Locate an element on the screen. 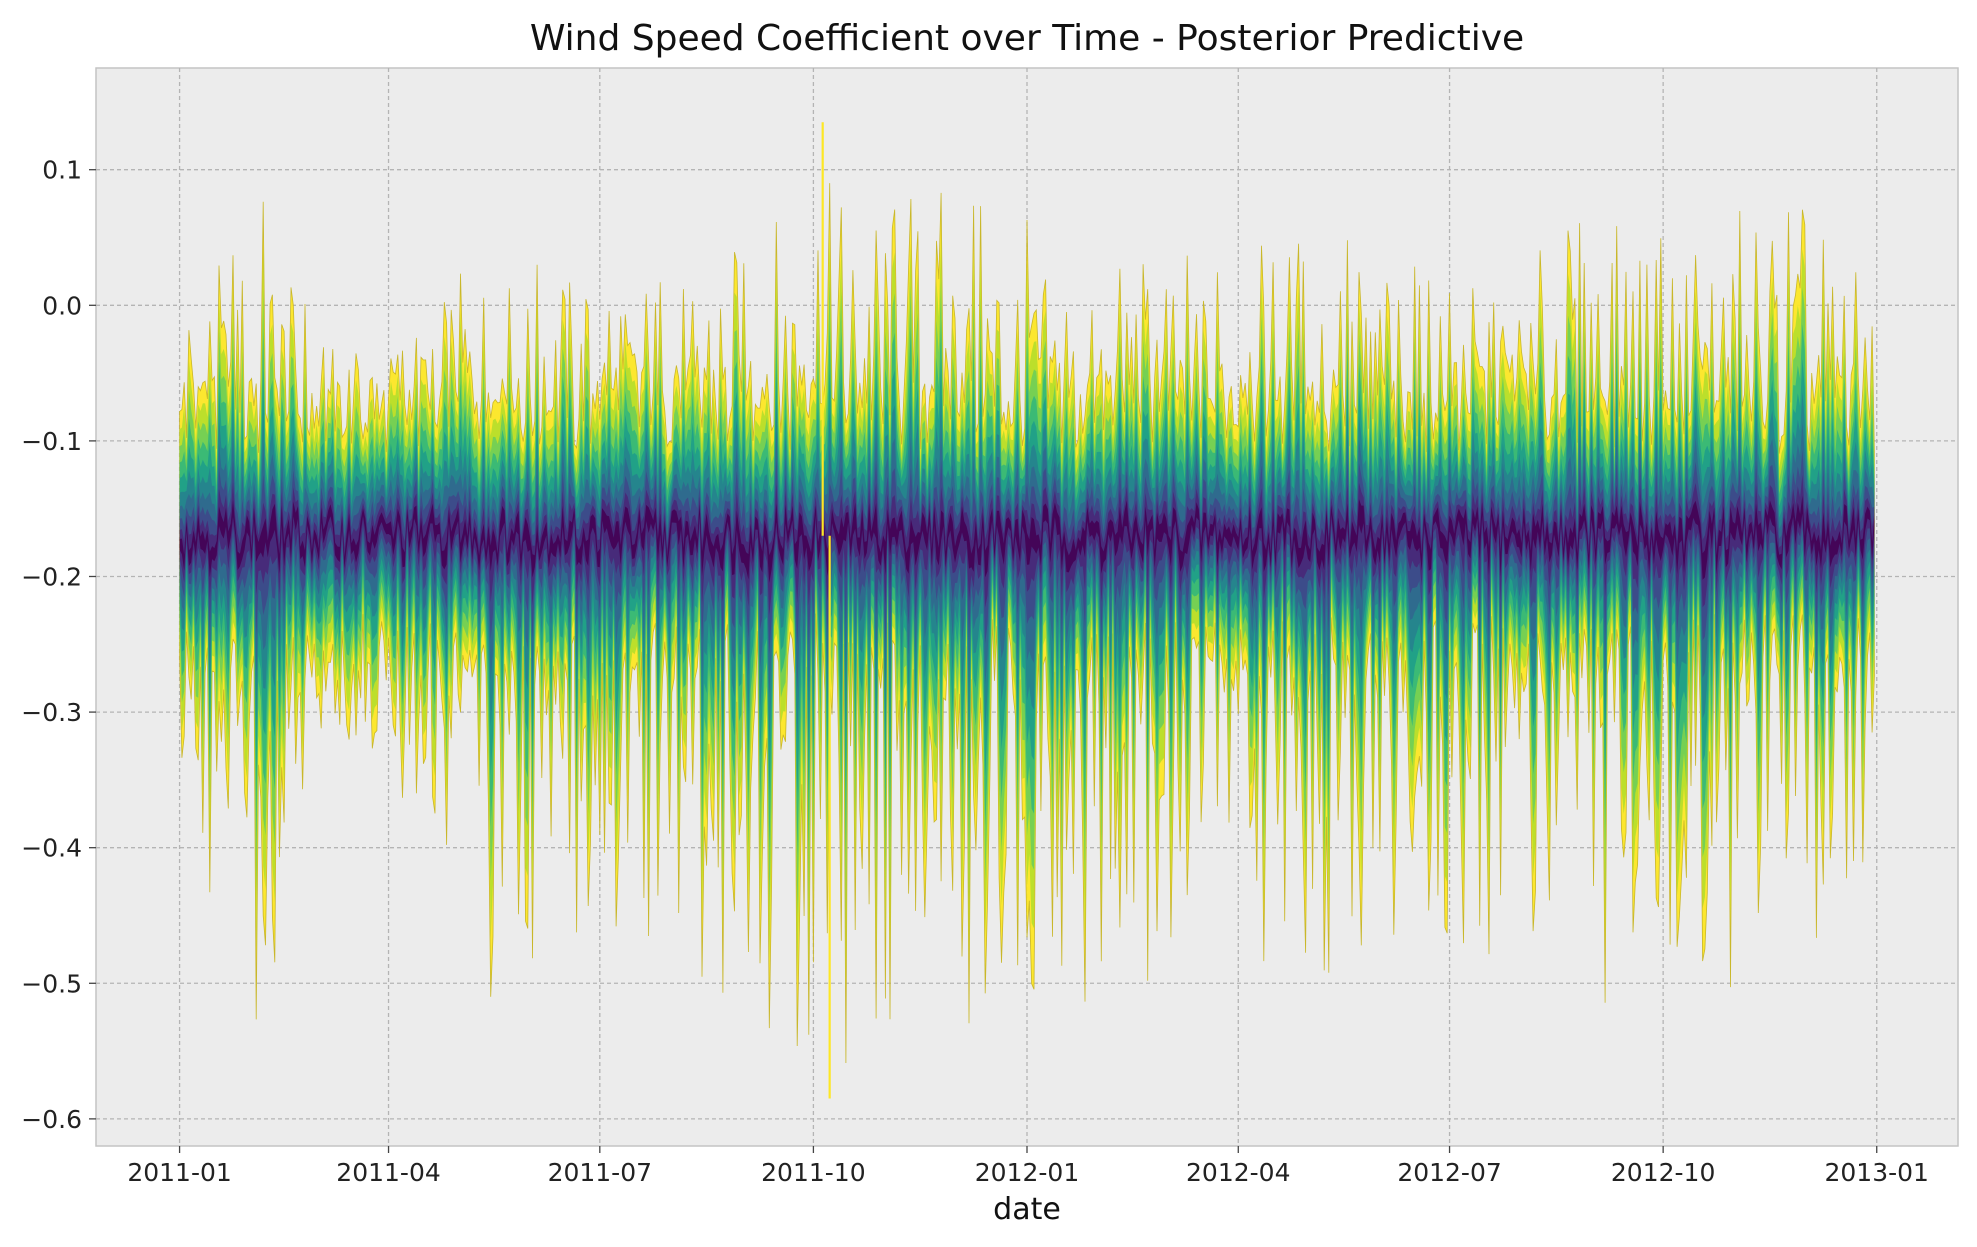 This screenshot has width=1977, height=1247. y-tick-label: −0.6 is located at coordinates (51, 1119).